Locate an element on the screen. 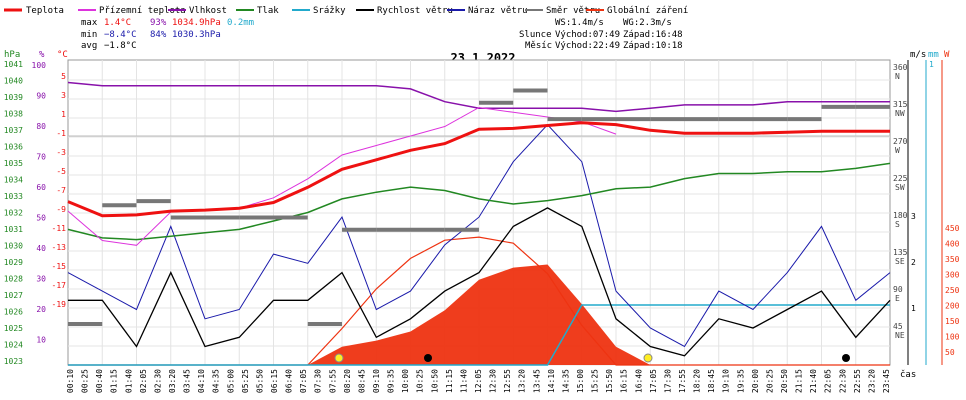  time-tick-label: 09:35 is located at coordinates (391, 381).